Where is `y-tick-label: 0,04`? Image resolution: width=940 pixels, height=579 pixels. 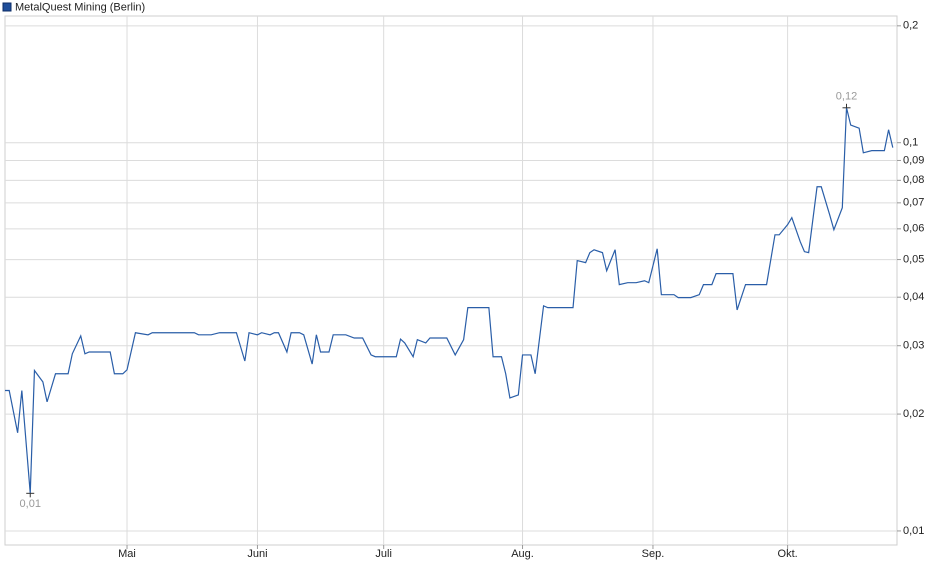 y-tick-label: 0,04 is located at coordinates (913, 297).